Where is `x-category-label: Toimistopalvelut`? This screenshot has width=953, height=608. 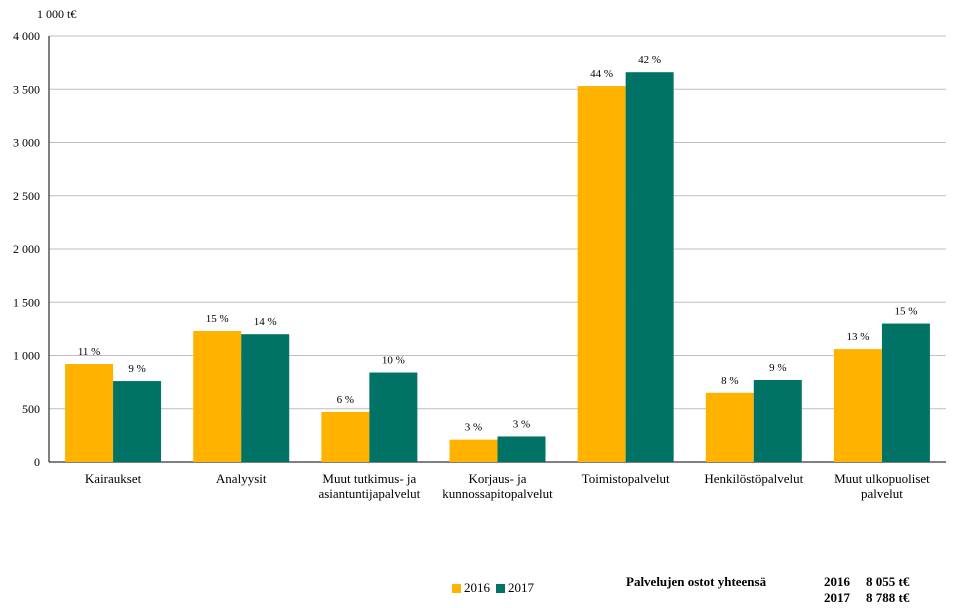 x-category-label: Toimistopalvelut is located at coordinates (626, 478).